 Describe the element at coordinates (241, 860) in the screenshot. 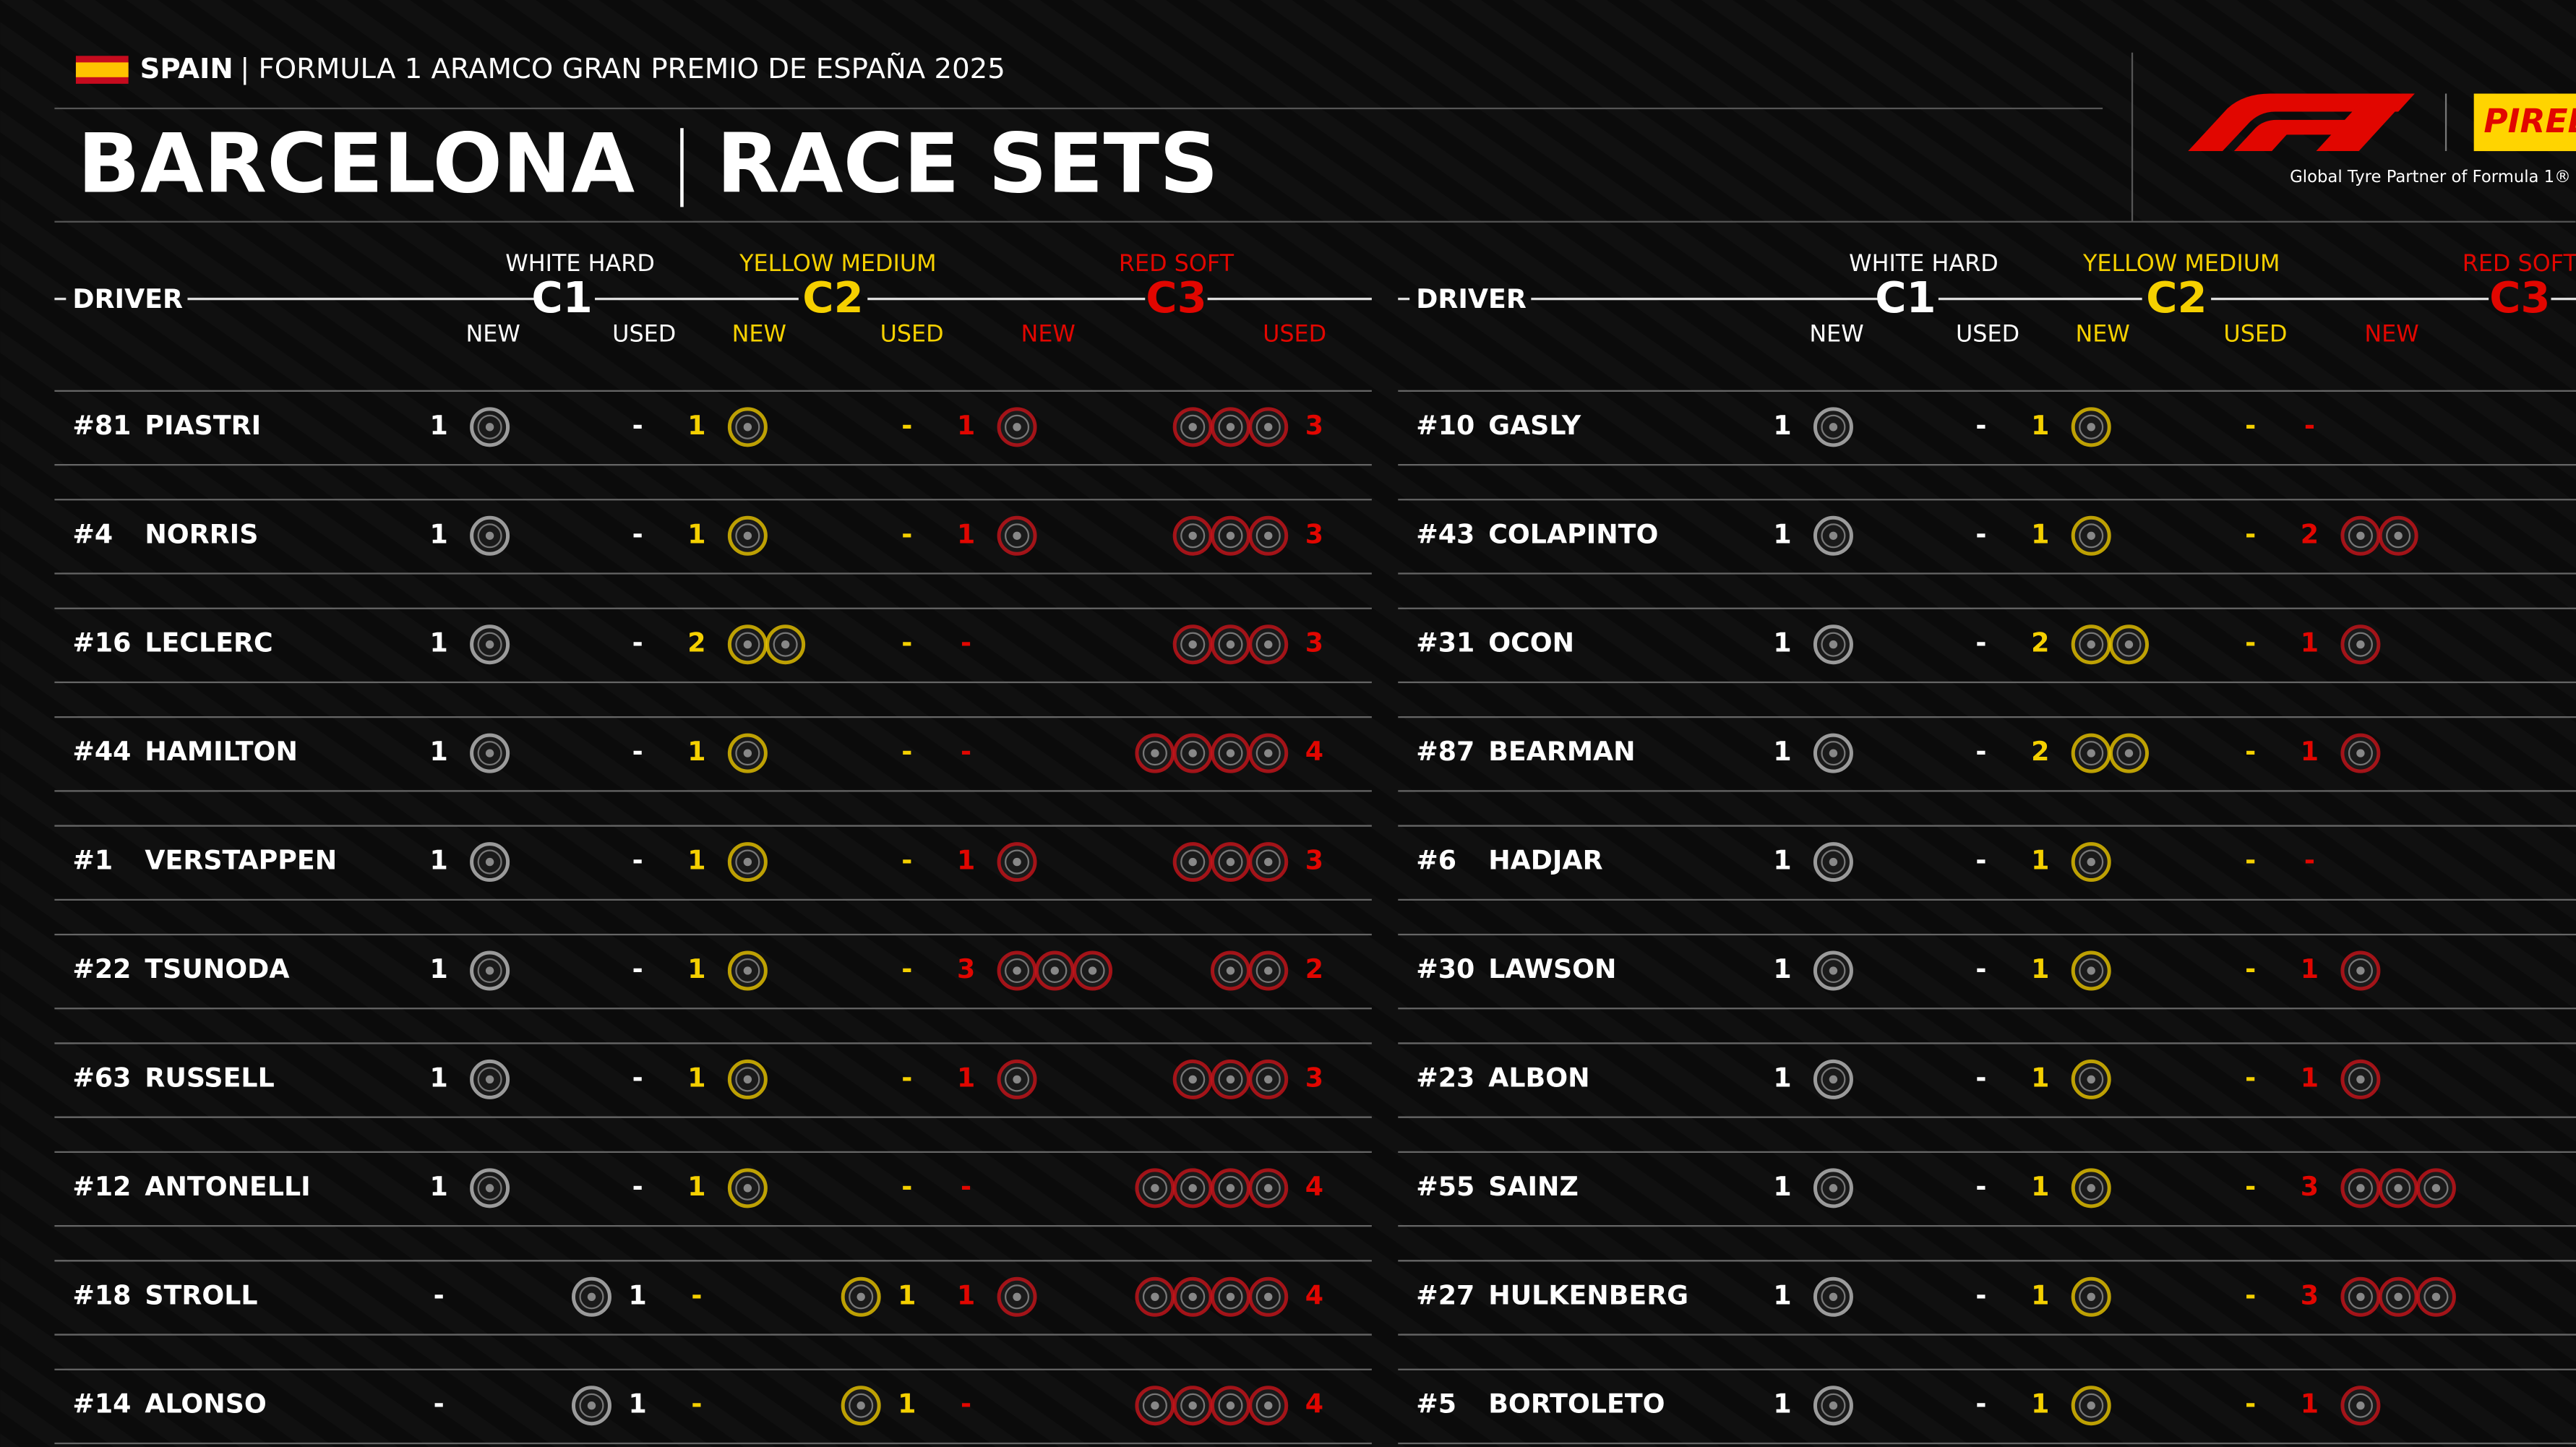

I see `driver-name: VERSTAPPEN` at that location.